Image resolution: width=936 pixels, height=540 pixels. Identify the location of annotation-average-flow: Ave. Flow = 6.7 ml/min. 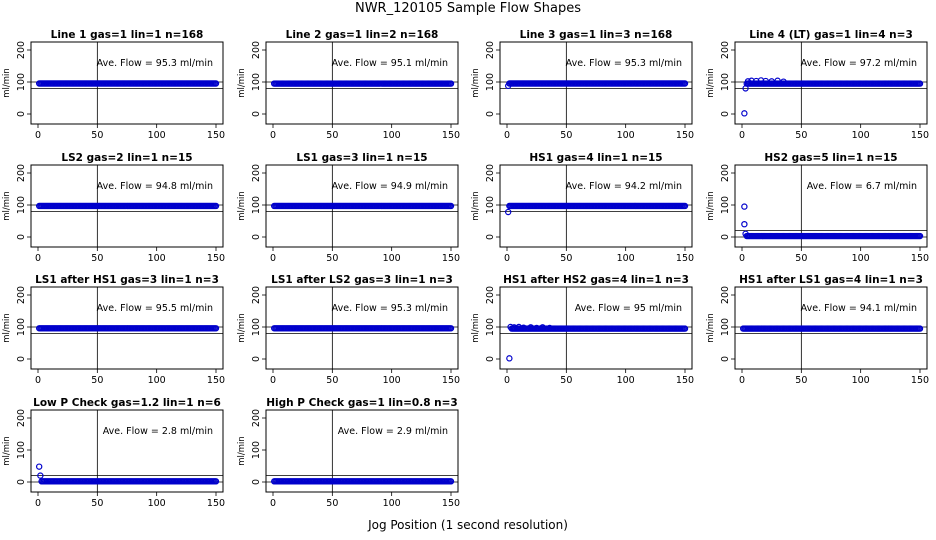
(862, 186).